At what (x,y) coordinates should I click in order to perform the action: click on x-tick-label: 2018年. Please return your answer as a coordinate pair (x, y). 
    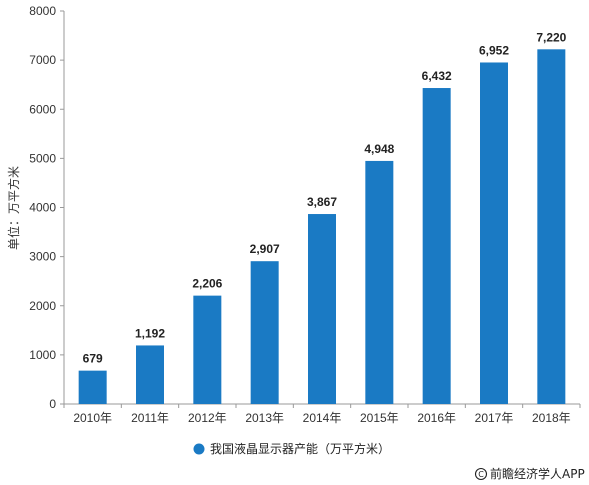
    Looking at the image, I should click on (551, 418).